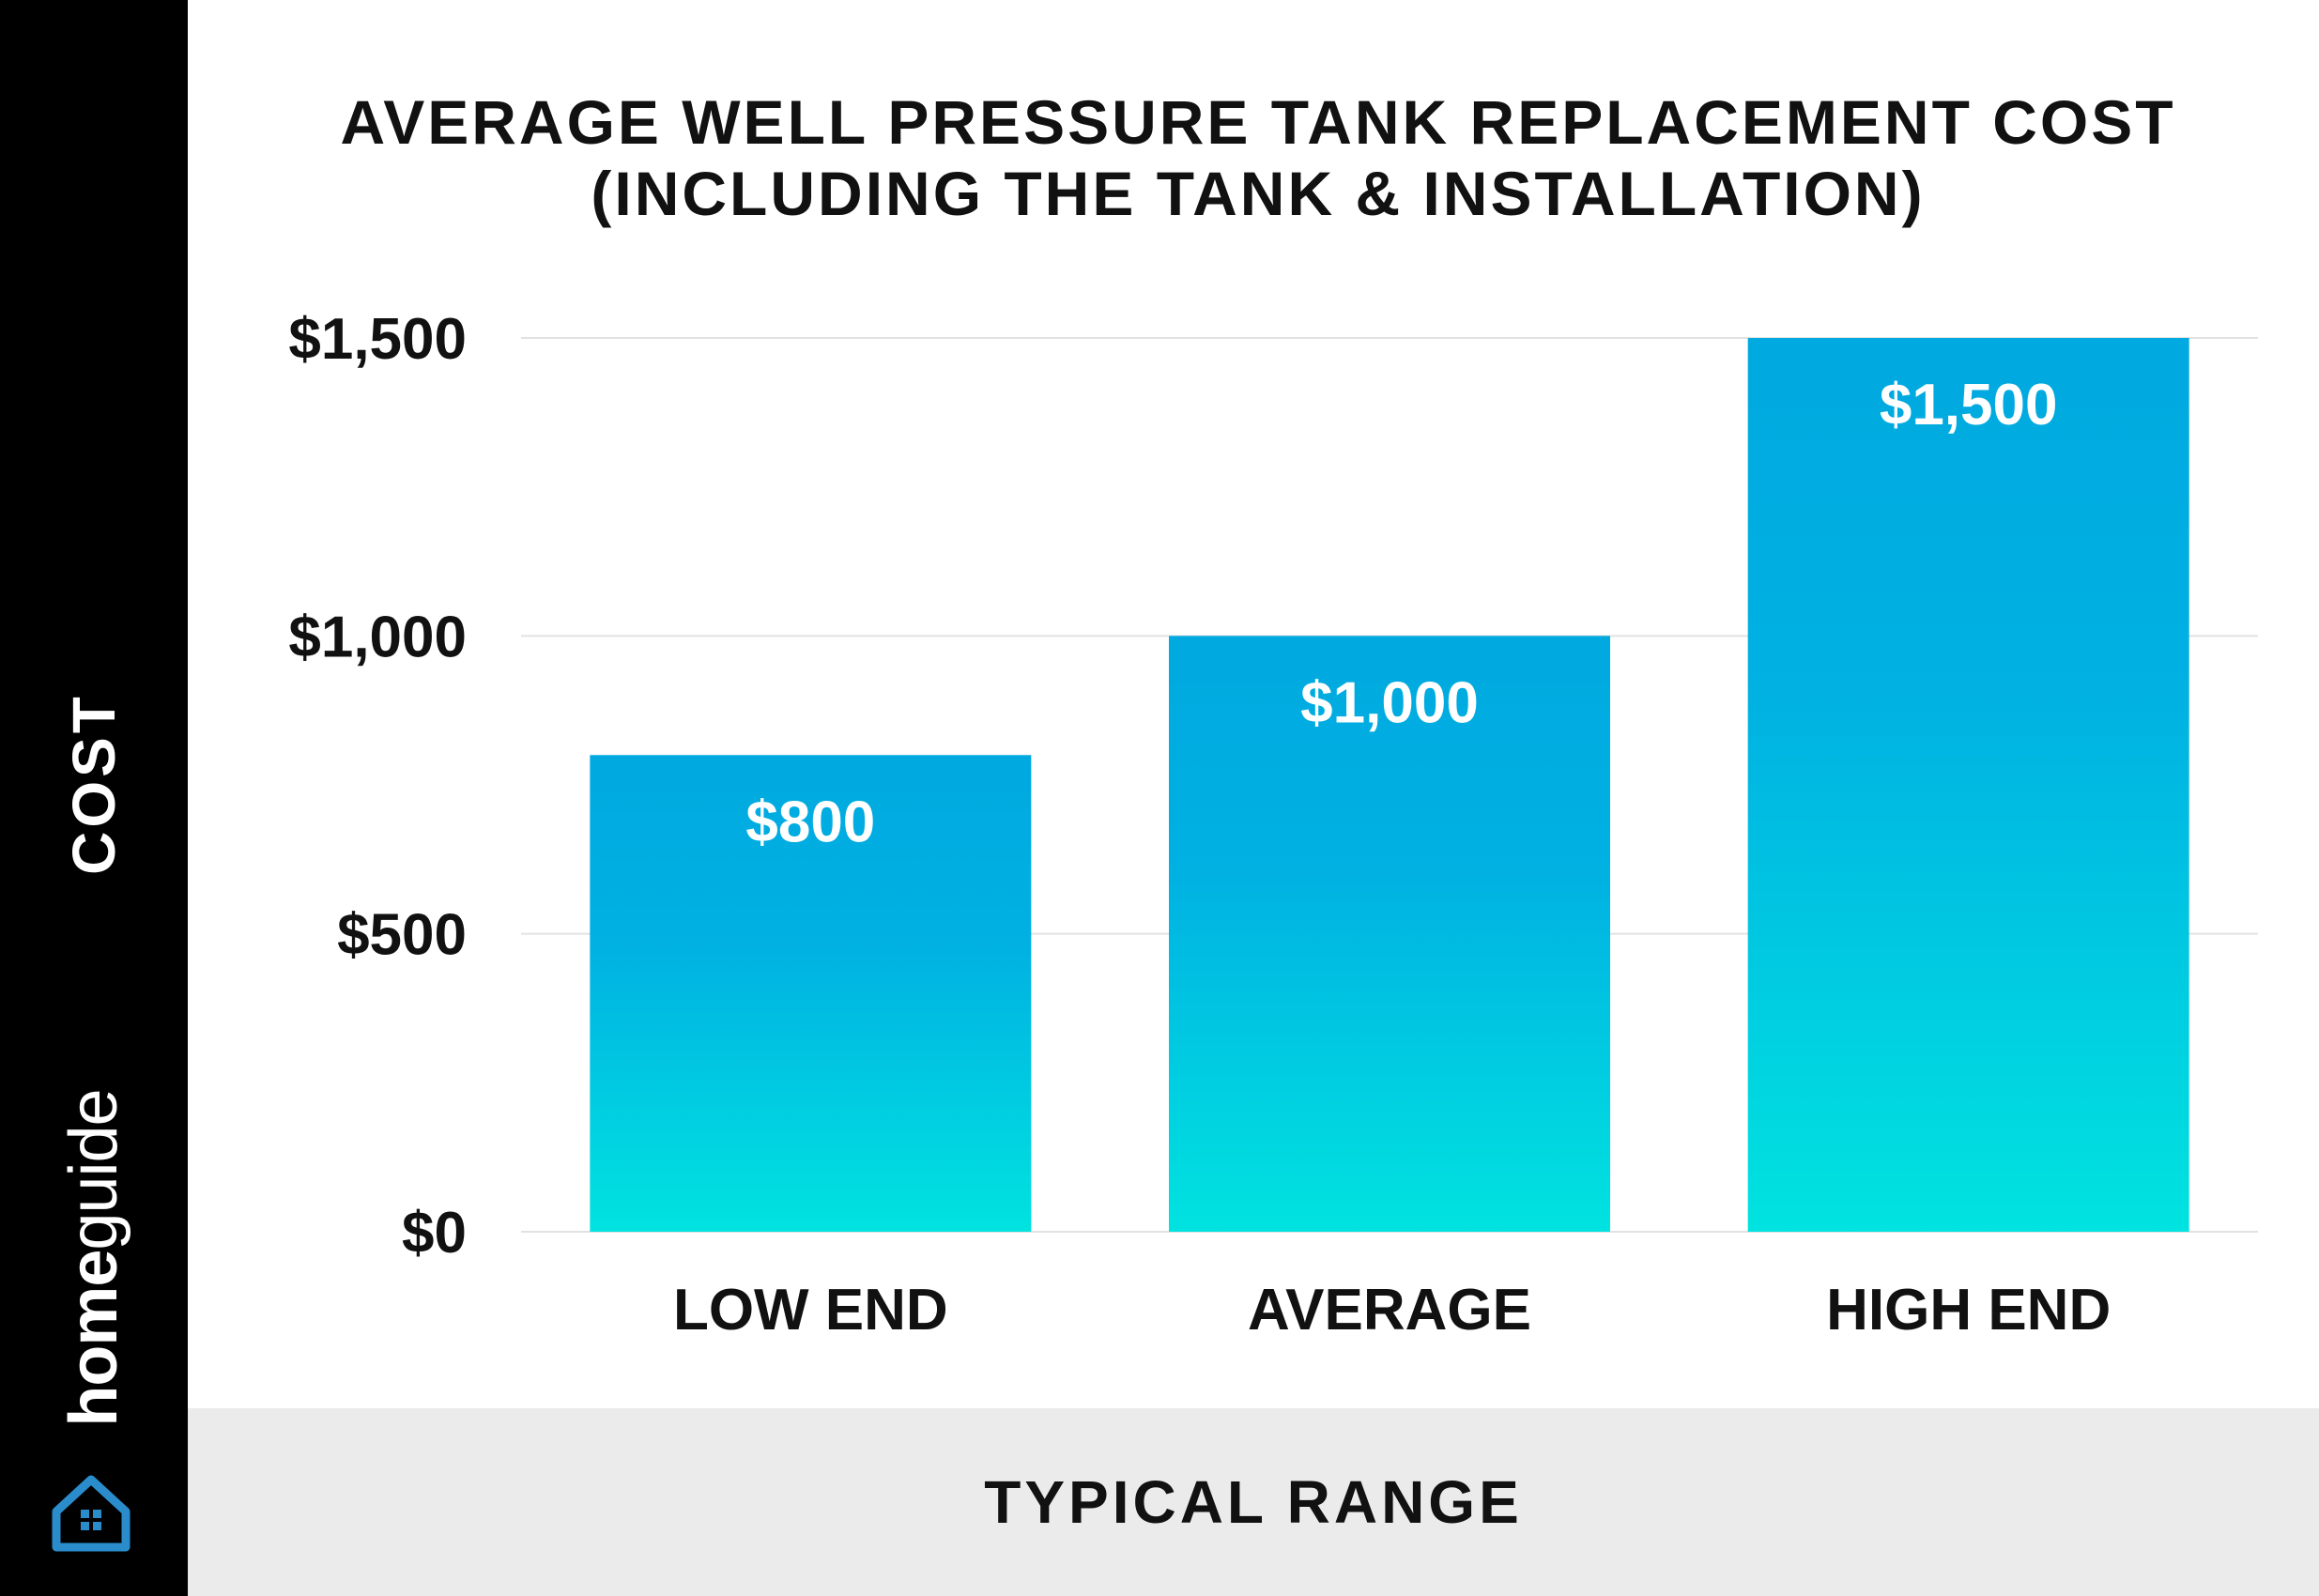  What do you see at coordinates (1968, 1311) in the screenshot?
I see `x-tick-label: HIGH END` at bounding box center [1968, 1311].